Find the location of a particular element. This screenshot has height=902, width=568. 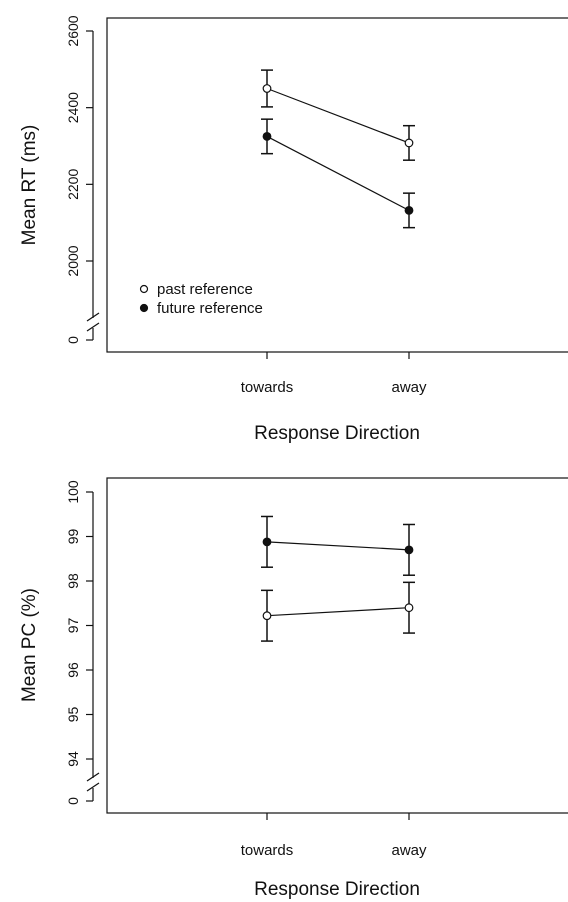

y-tick-label: 2000 is located at coordinates (73, 260).